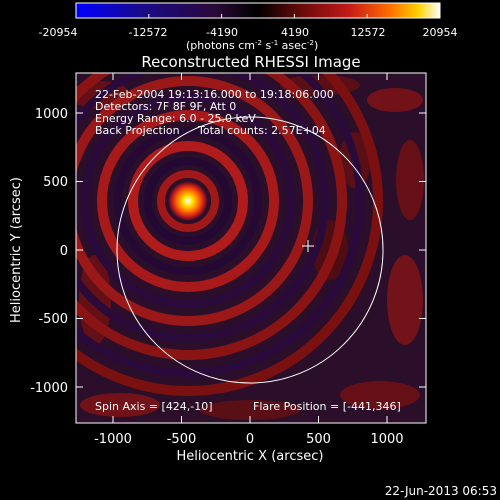 Image resolution: width=500 pixels, height=500 pixels. Describe the element at coordinates (295, 32) in the screenshot. I see `colorbar-tick-label: 4190` at that location.